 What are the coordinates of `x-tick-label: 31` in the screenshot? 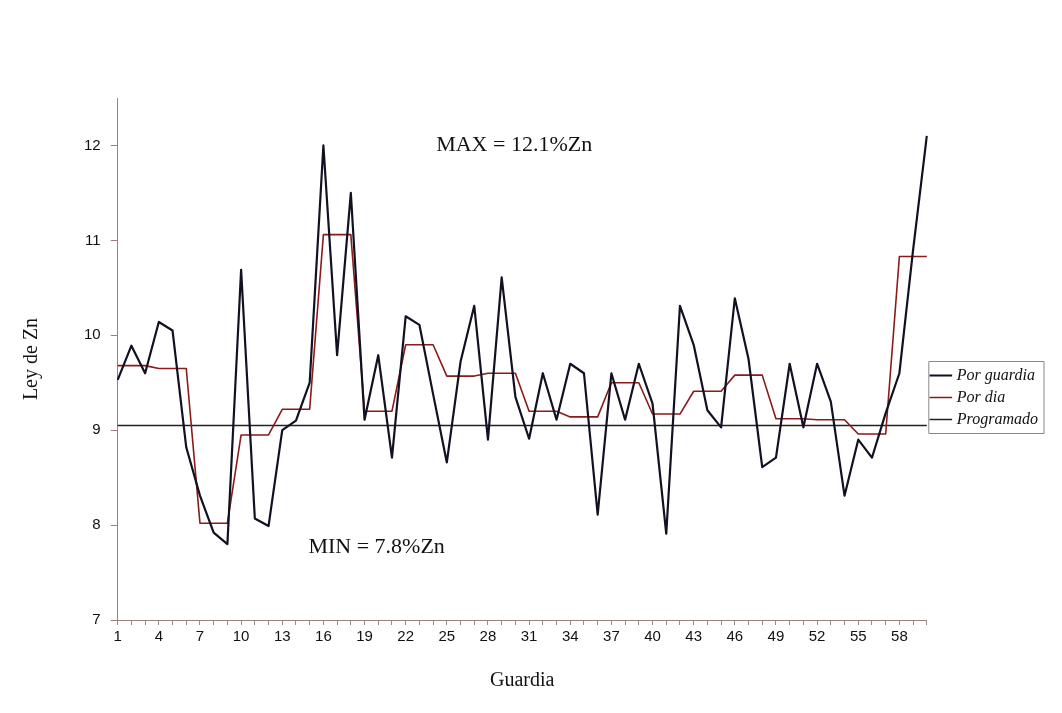 It's located at (529, 636).